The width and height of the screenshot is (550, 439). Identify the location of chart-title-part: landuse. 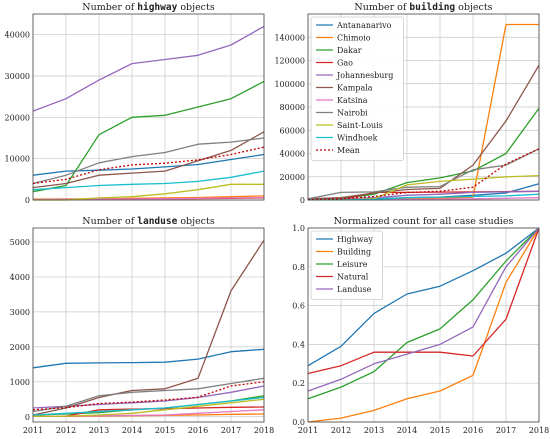
(157, 221).